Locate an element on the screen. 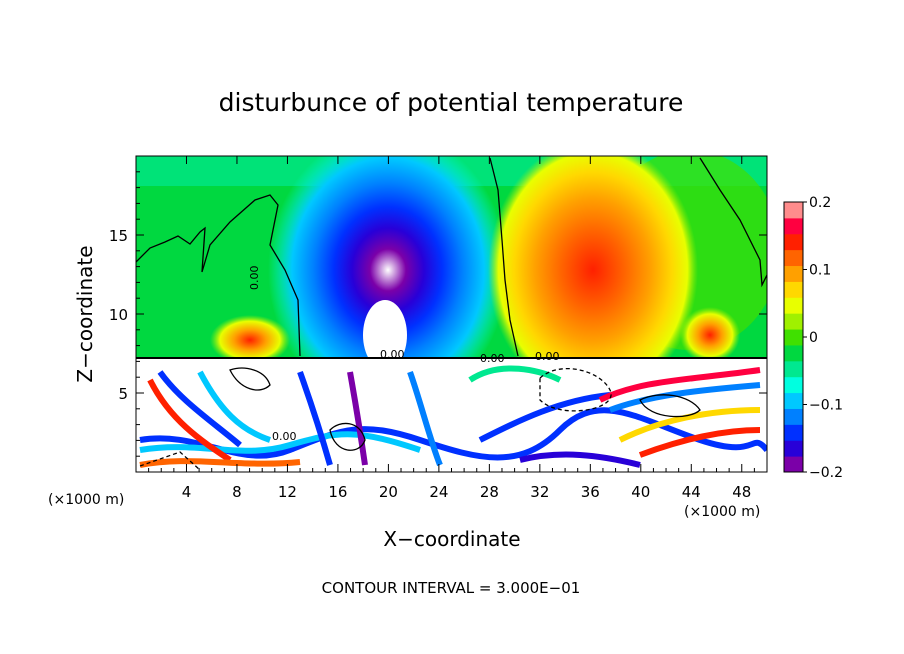  boundary-layer-structures is located at coordinates (453, 416).